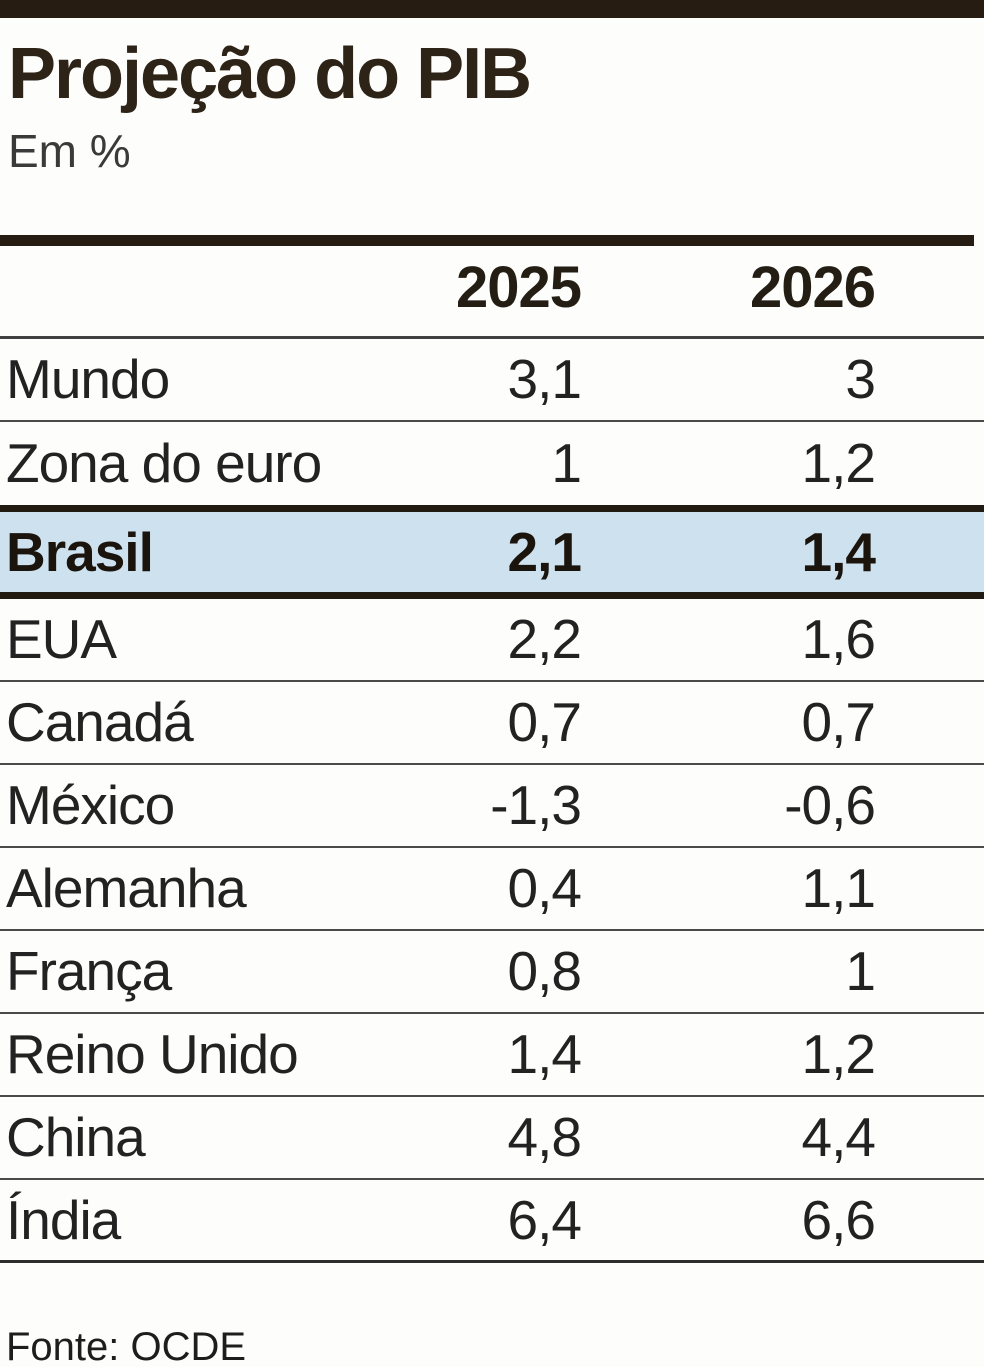 This screenshot has width=984, height=1367. I want to click on row-label: Zona do euro, so click(164, 463).